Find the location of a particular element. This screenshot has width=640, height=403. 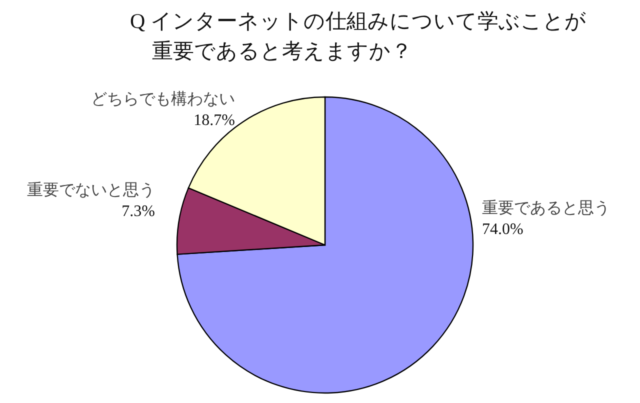

slice-label: 重要であると思う is located at coordinates (546, 208).